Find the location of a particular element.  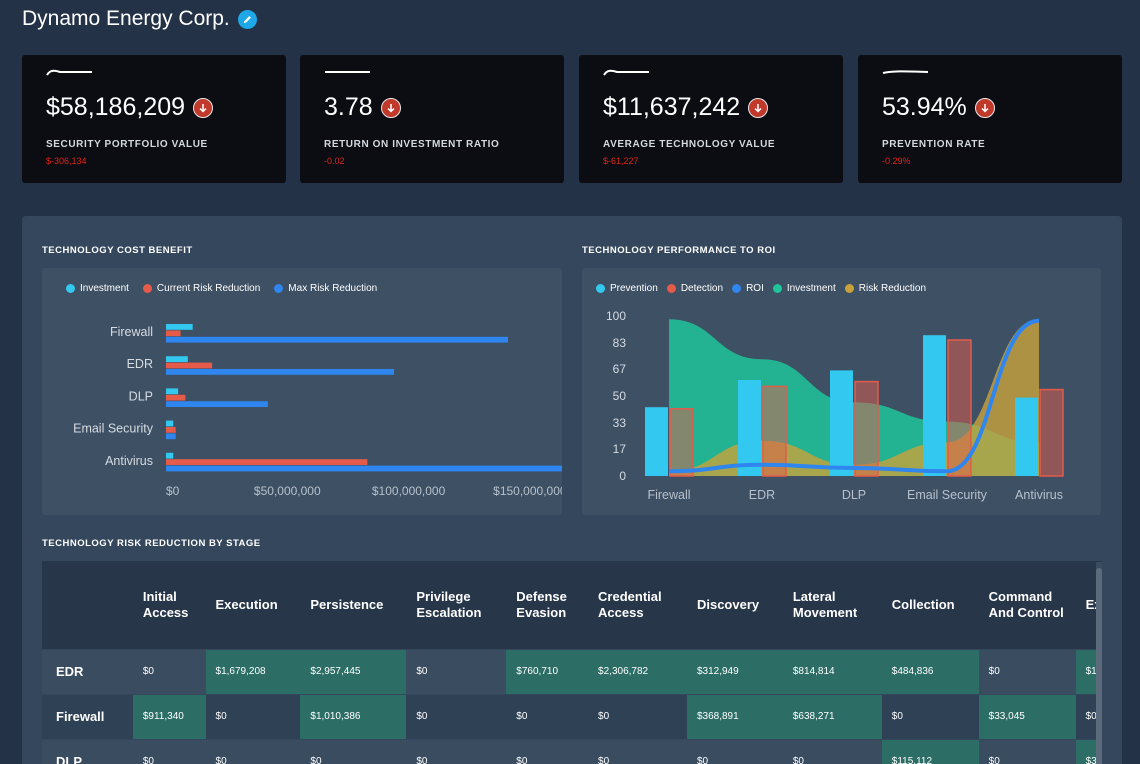

table-cell: $484,836 is located at coordinates (930, 671).